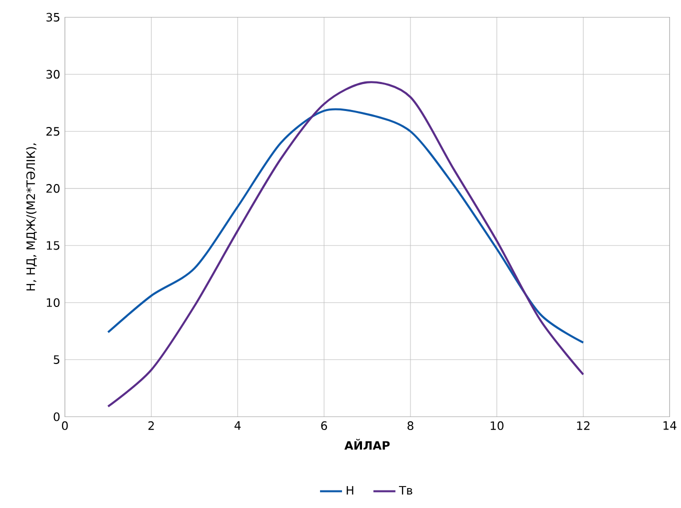 This screenshot has width=681, height=508. What do you see at coordinates (350, 490) in the screenshot?
I see `legend-label: Н` at bounding box center [350, 490].